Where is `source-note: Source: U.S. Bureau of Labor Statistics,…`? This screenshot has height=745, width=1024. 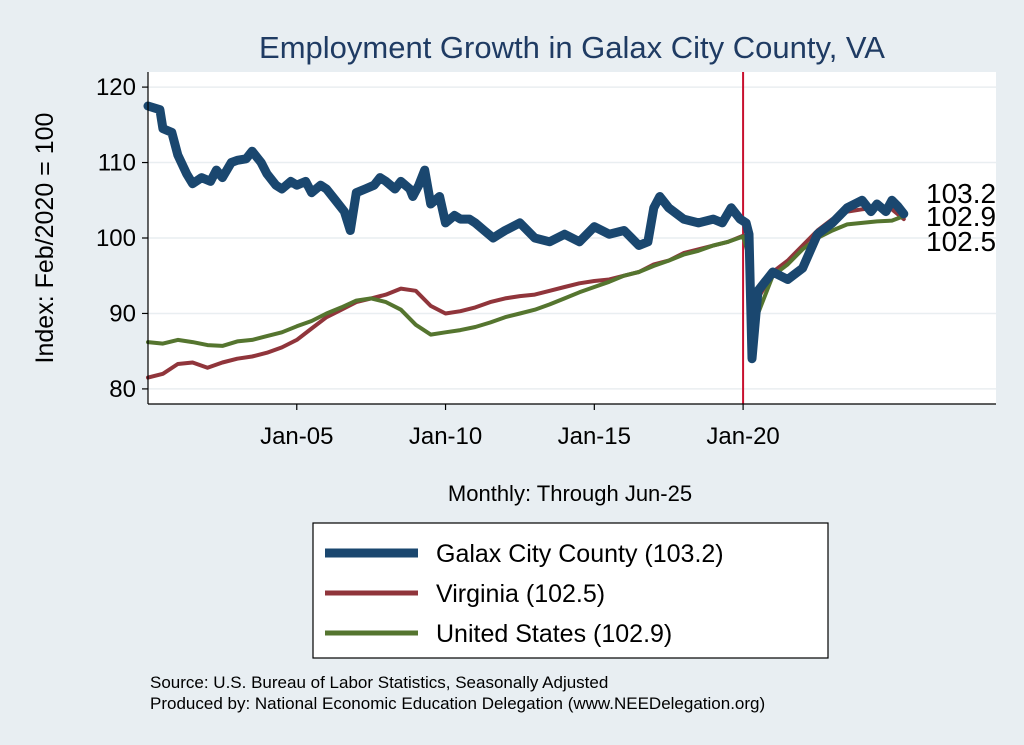
source-note: Source: U.S. Bureau of Labor Statistics,… is located at coordinates (379, 682).